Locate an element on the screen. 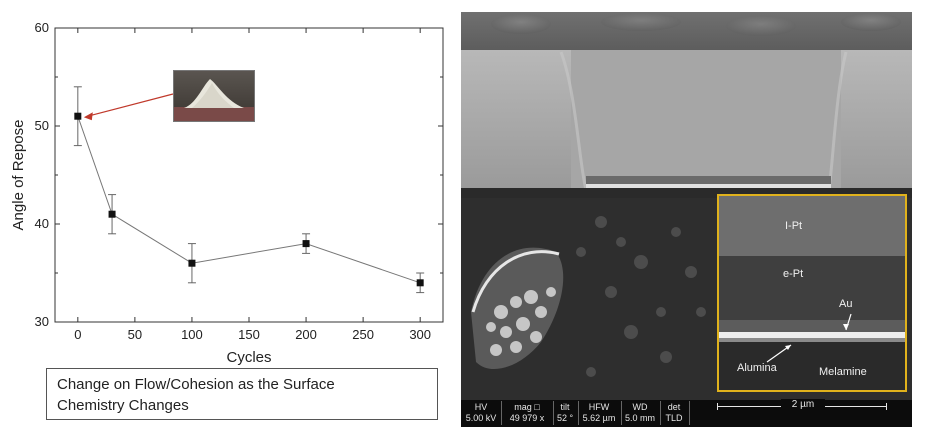  wd-label: WD is located at coordinates (640, 407).